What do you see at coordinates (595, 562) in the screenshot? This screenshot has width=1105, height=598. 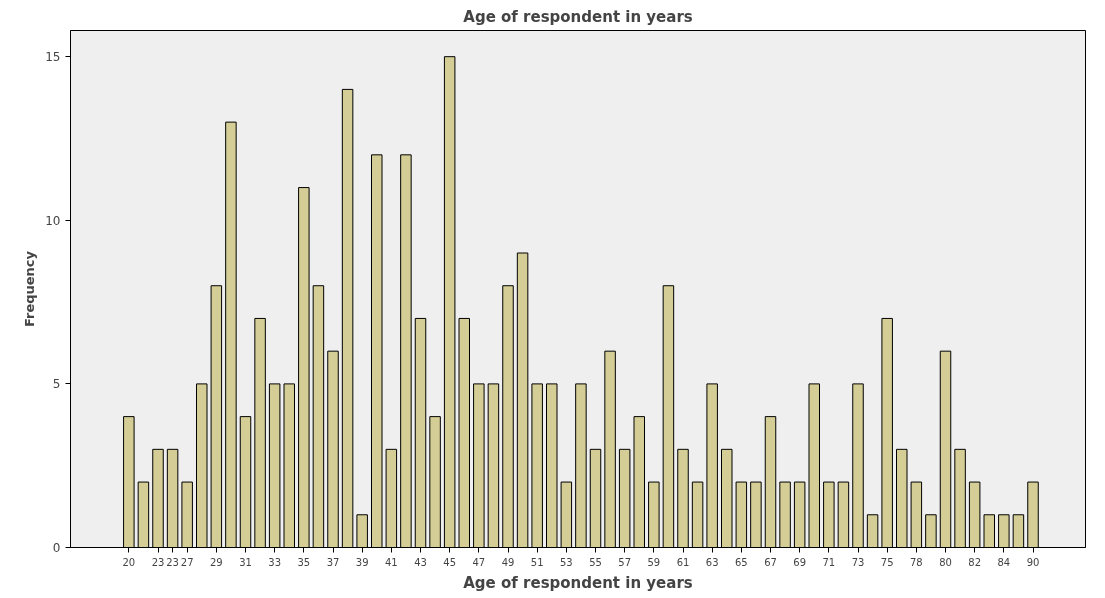 I see `x-tick-label: 55` at bounding box center [595, 562].